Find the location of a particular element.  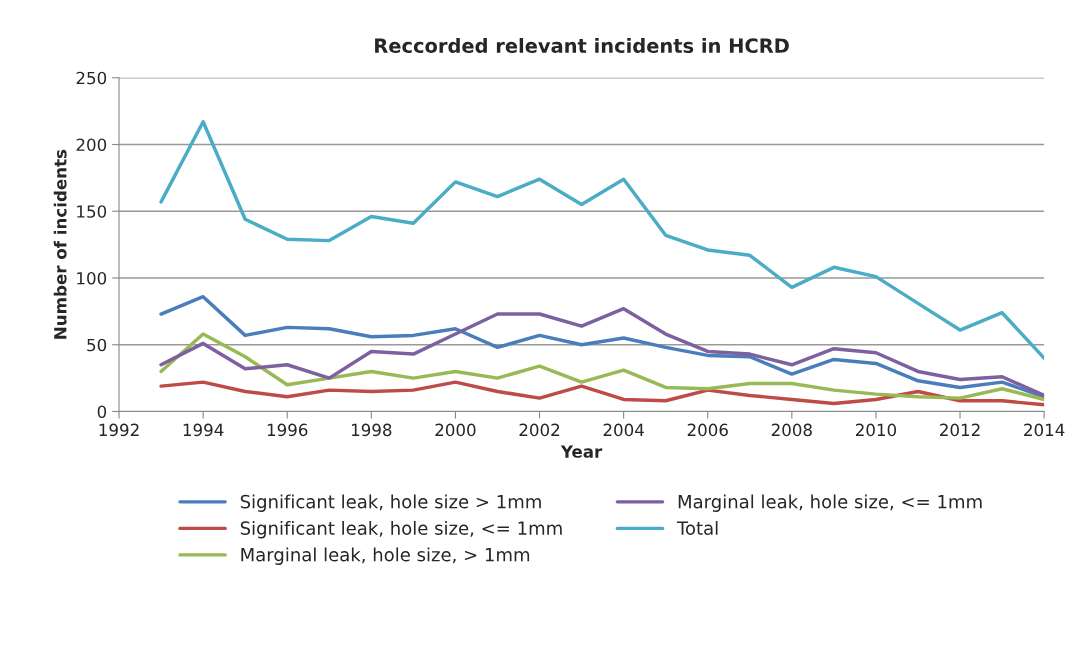

y-tick-label: 50 is located at coordinates (97, 345).